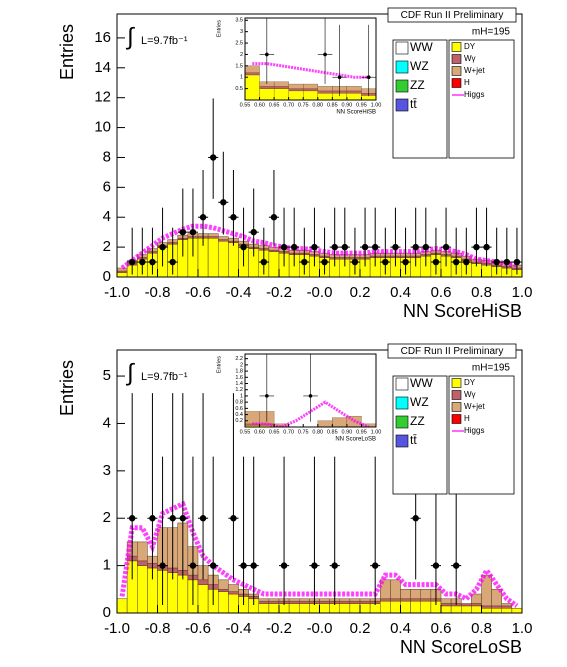 The image size is (567, 667). What do you see at coordinates (107, 375) in the screenshot?
I see `y-tick-label: 5` at bounding box center [107, 375].